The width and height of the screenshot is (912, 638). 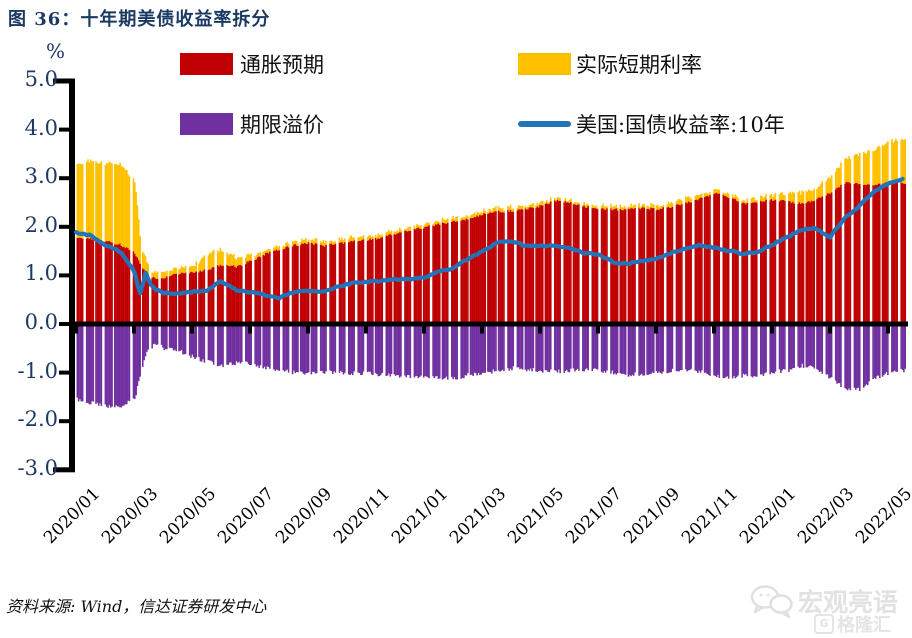 I want to click on legend-label-real-rate: 实际短期利率, so click(x=639, y=65).